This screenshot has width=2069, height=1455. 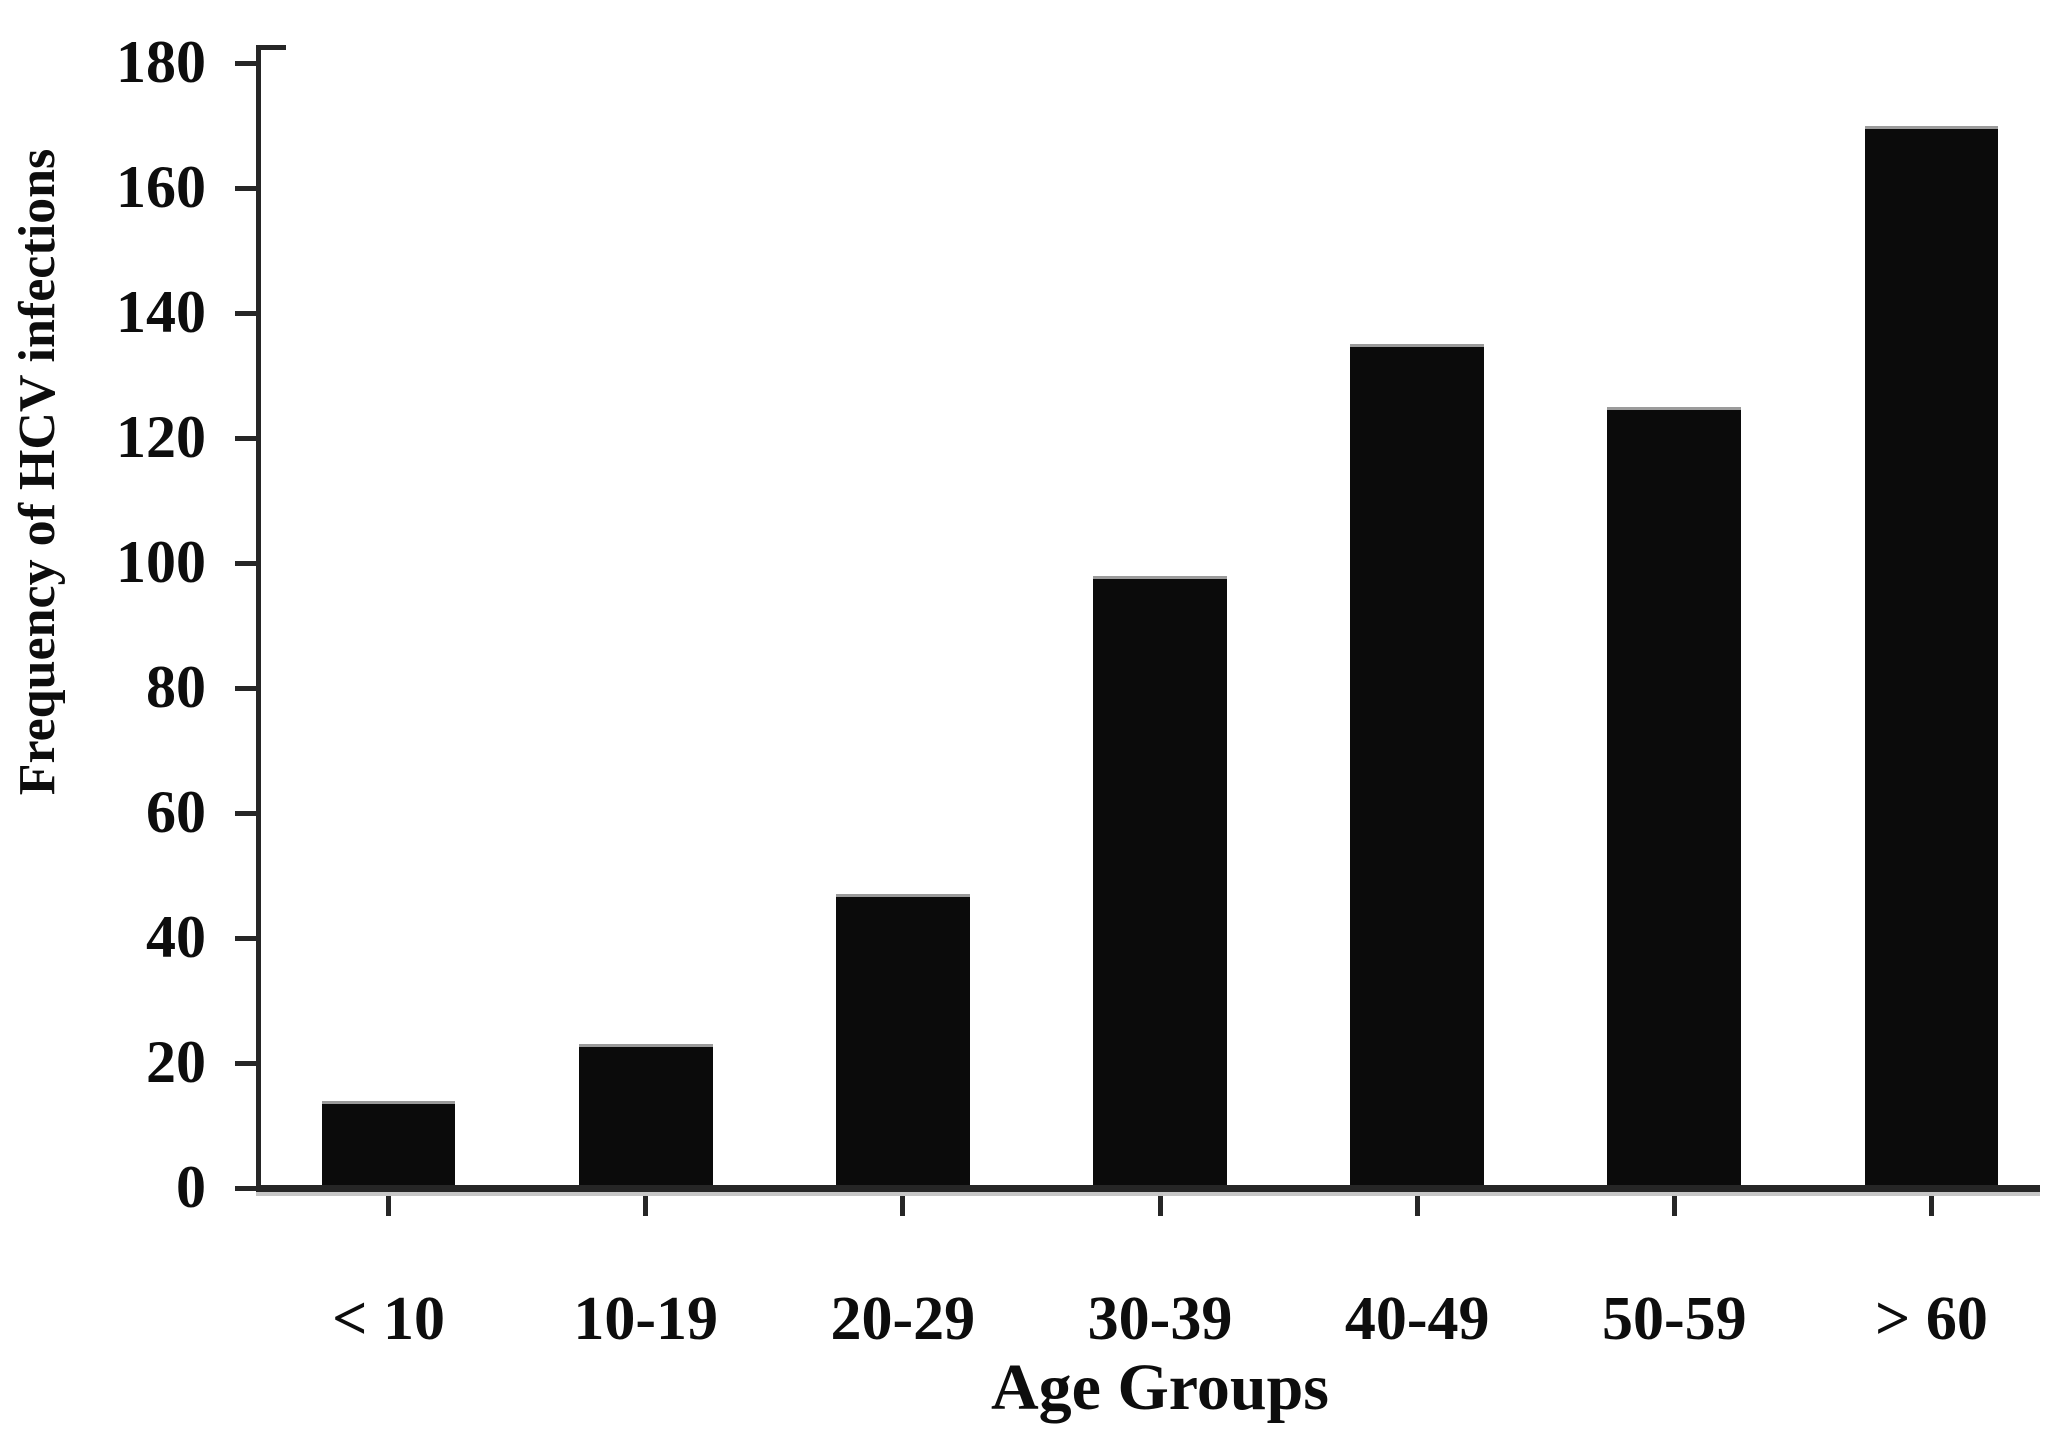 What do you see at coordinates (1931, 1319) in the screenshot?
I see `x-tick-label: > 60` at bounding box center [1931, 1319].